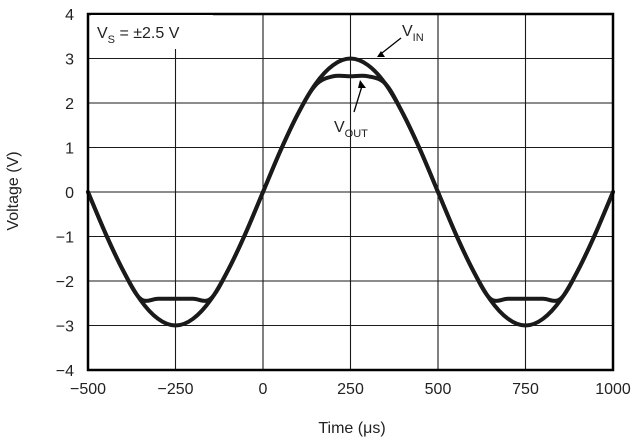 This screenshot has width=637, height=446. I want to click on vout-pointer-line, so click(358, 99).